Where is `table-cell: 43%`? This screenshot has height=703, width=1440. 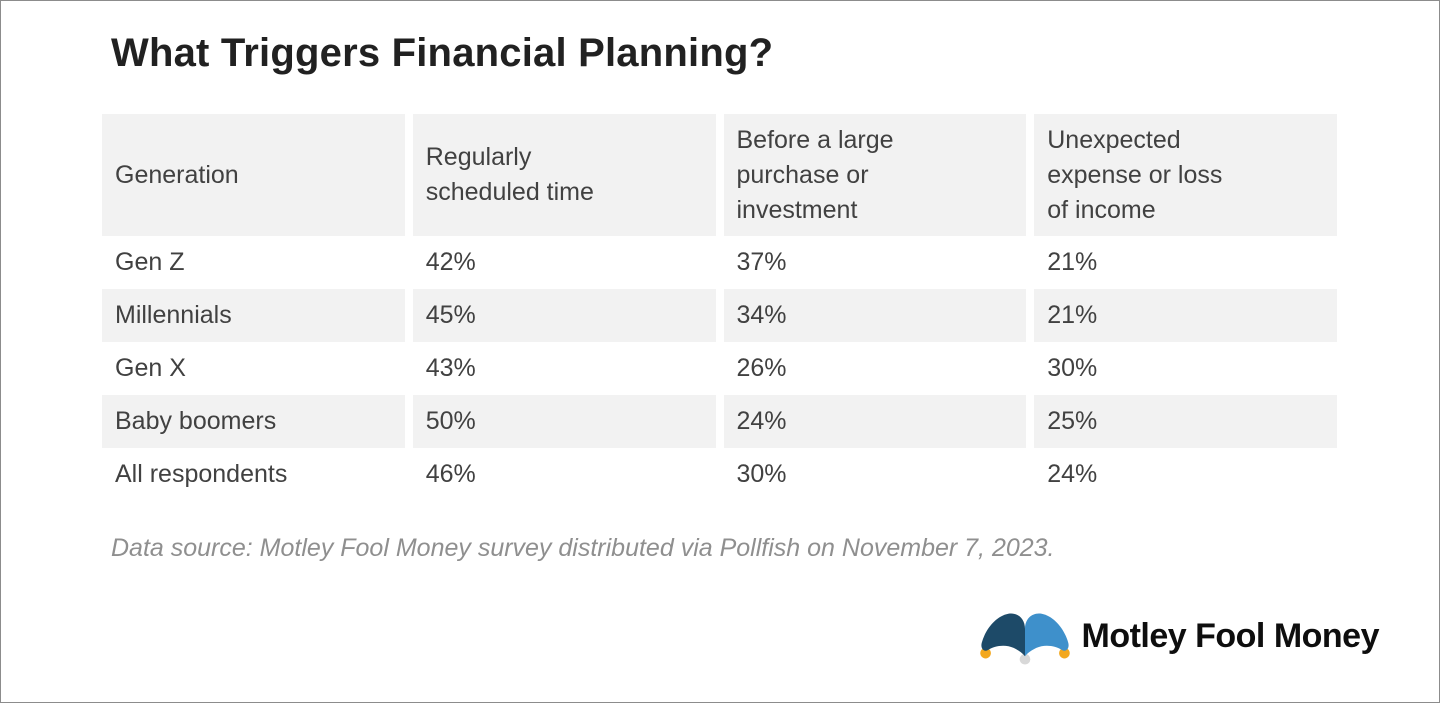 table-cell: 43% is located at coordinates (564, 368).